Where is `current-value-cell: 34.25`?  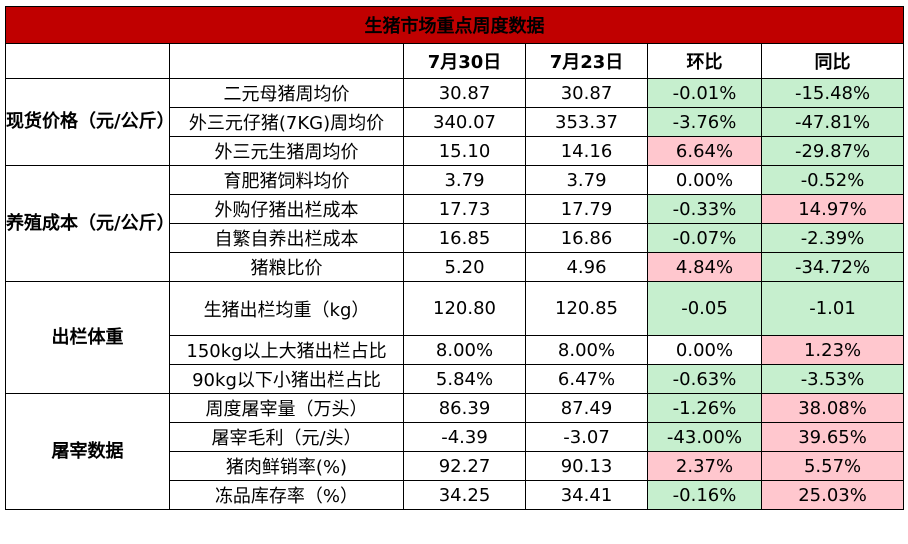
current-value-cell: 34.25 is located at coordinates (464, 495).